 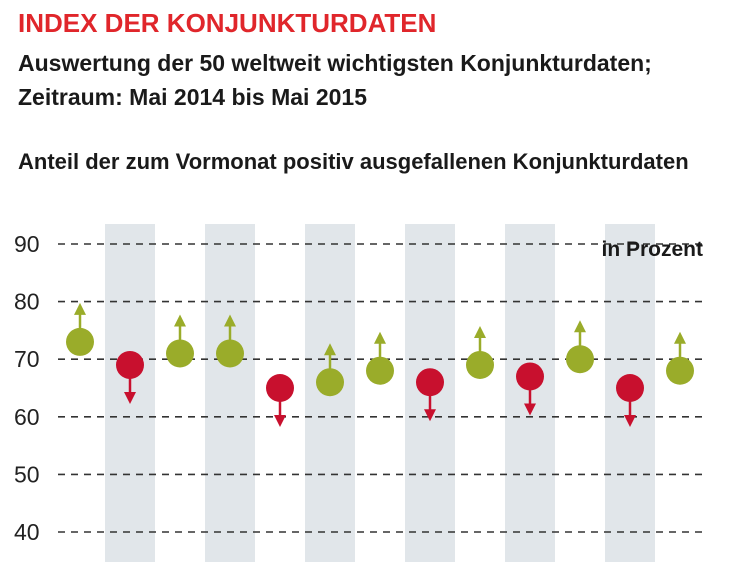 What do you see at coordinates (27, 302) in the screenshot?
I see `y-tick-label: 80` at bounding box center [27, 302].